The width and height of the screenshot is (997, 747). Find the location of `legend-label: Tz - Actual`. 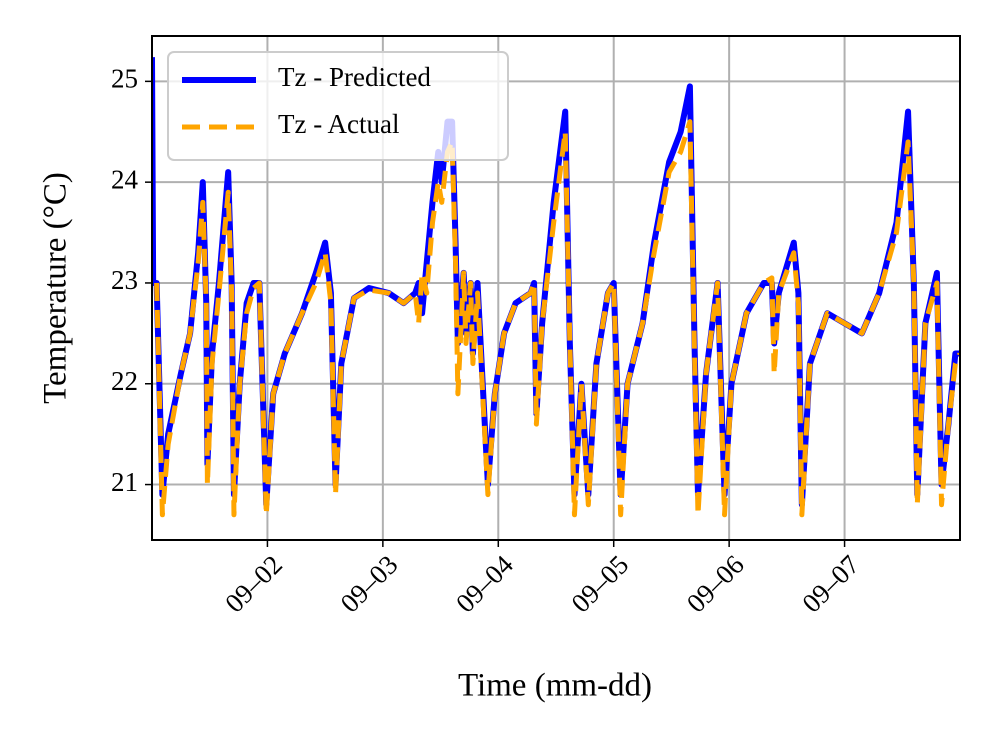

legend-label: Tz - Actual is located at coordinates (338, 124).